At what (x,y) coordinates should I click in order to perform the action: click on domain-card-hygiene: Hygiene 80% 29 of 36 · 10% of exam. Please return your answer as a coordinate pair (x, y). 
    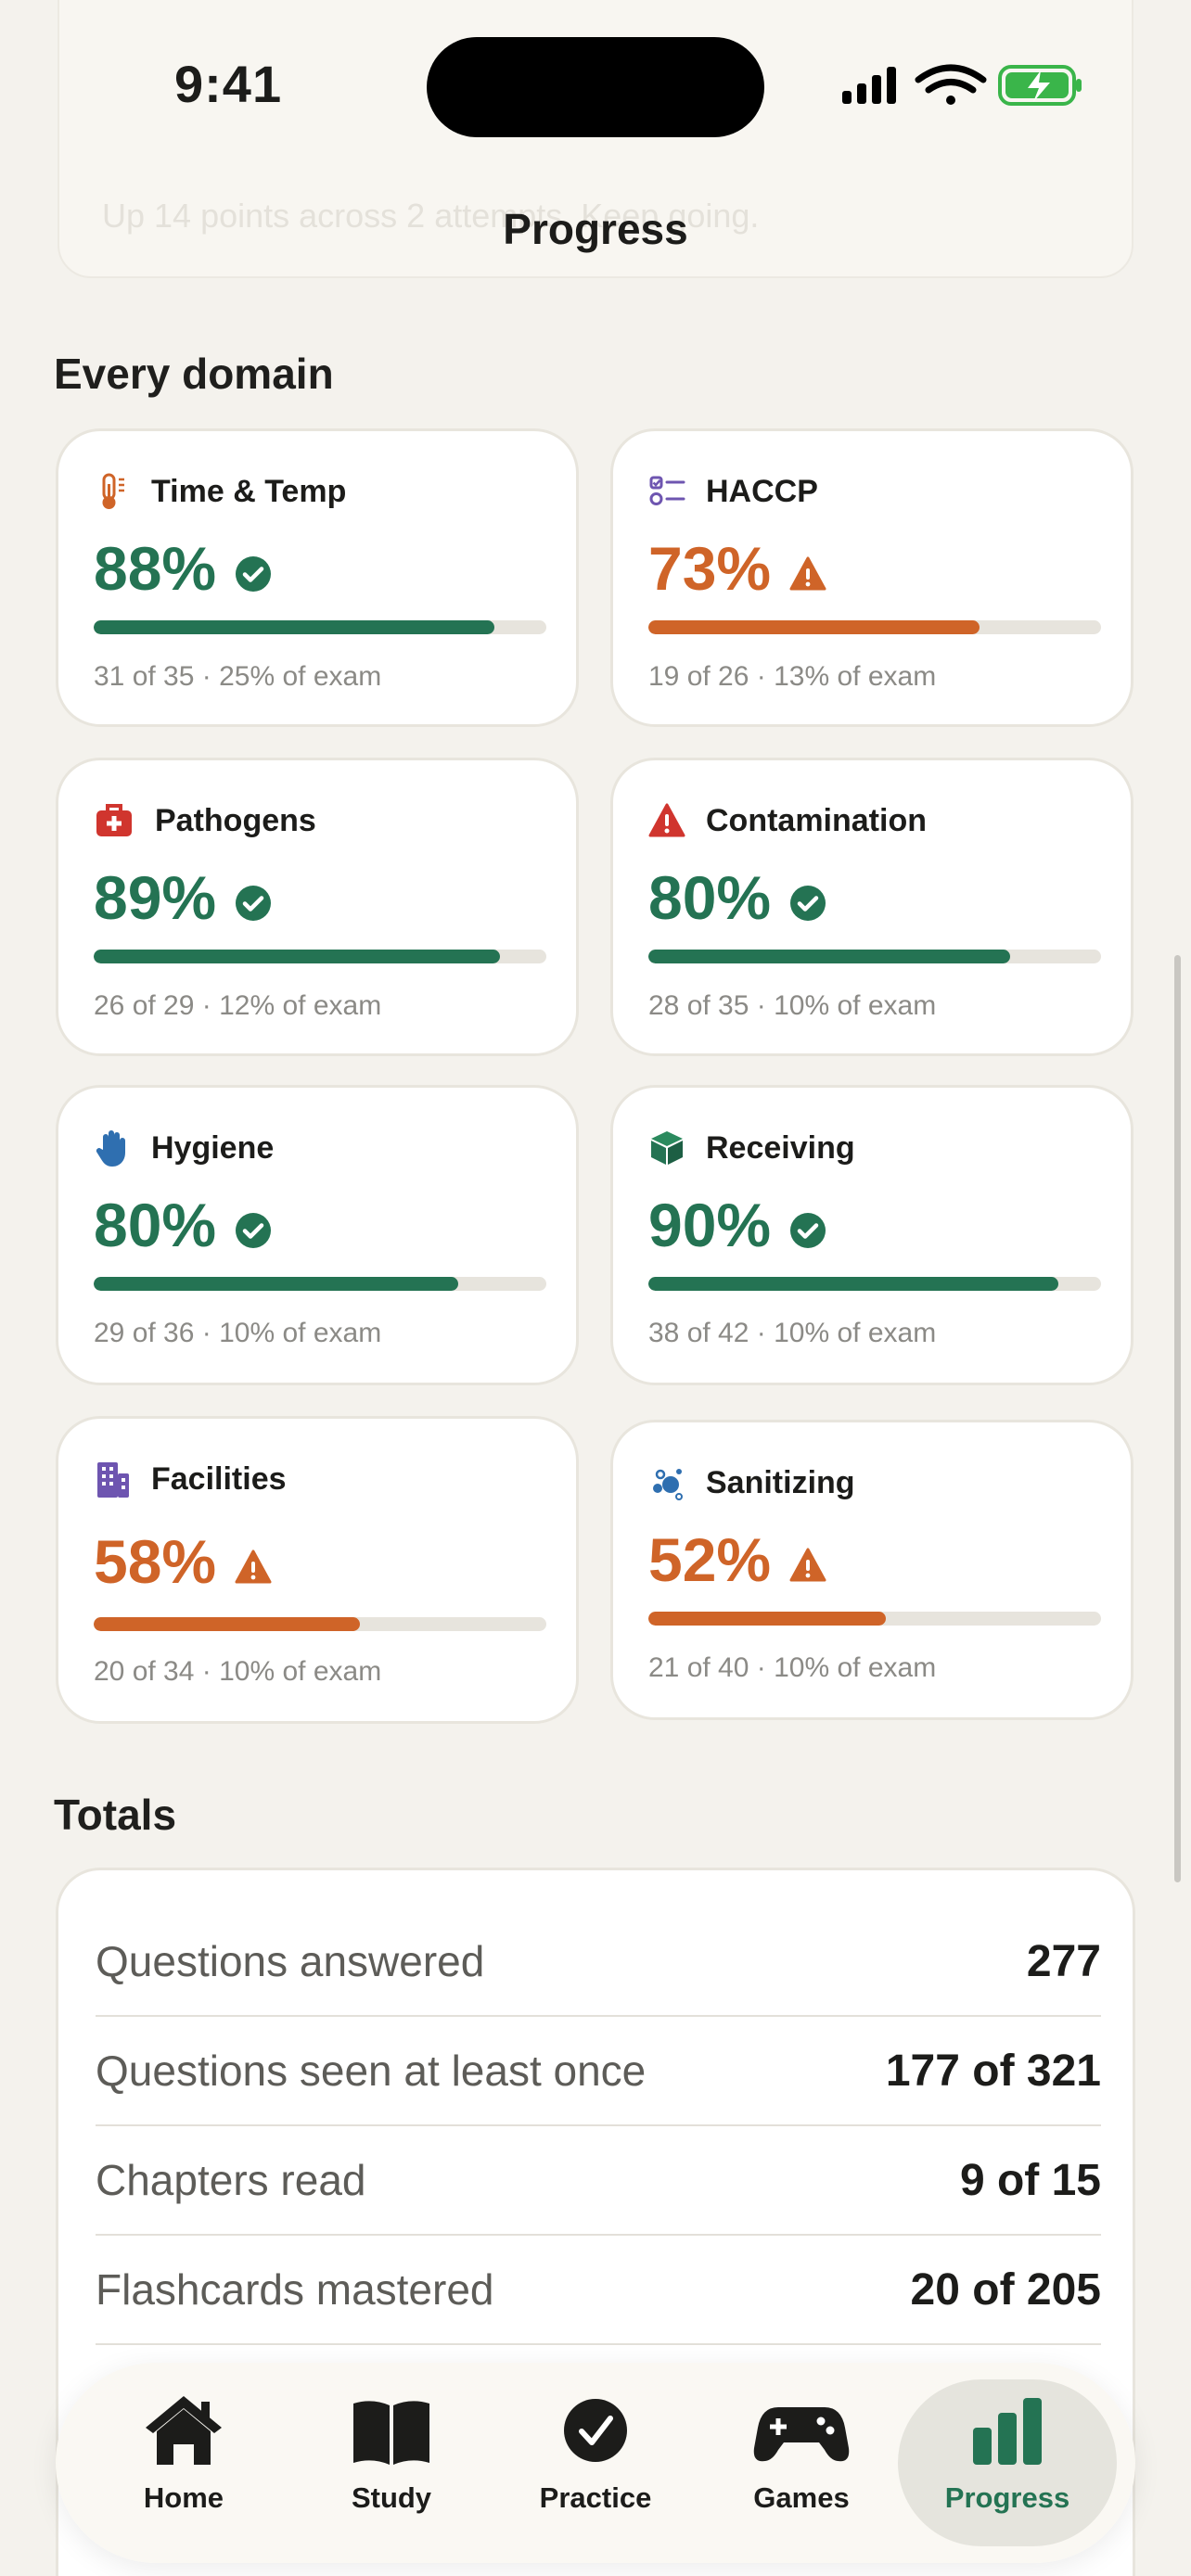
    Looking at the image, I should click on (317, 1235).